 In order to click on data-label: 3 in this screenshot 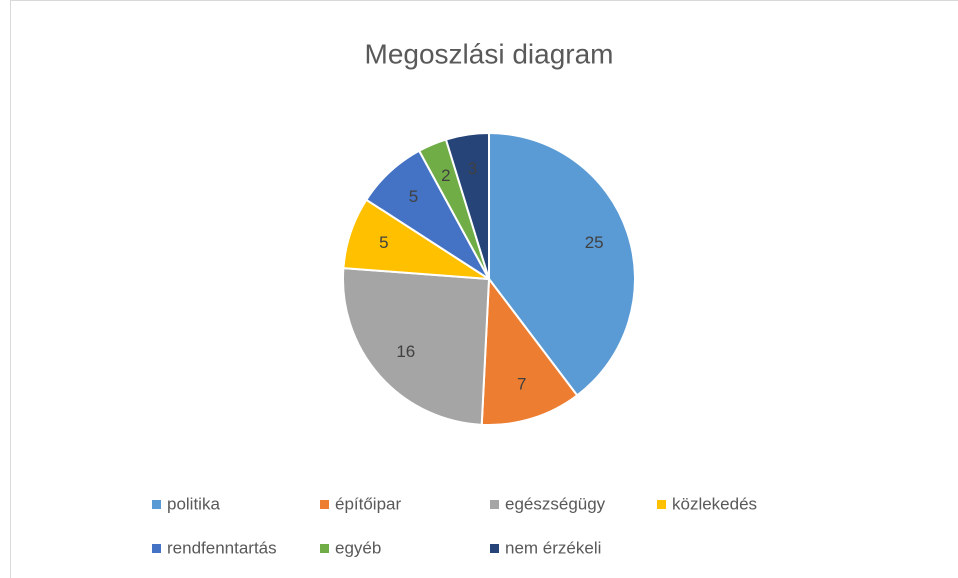, I will do `click(472, 168)`.